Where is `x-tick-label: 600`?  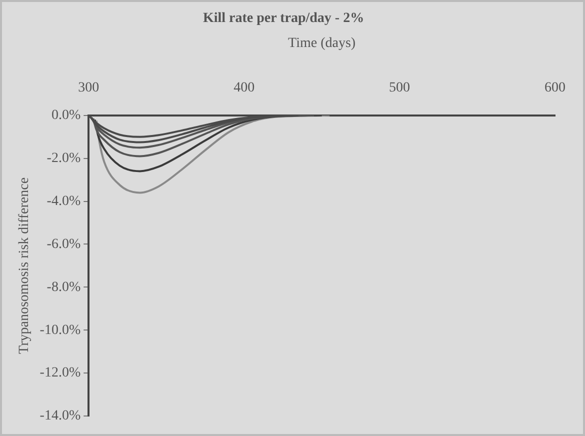 x-tick-label: 600 is located at coordinates (555, 88).